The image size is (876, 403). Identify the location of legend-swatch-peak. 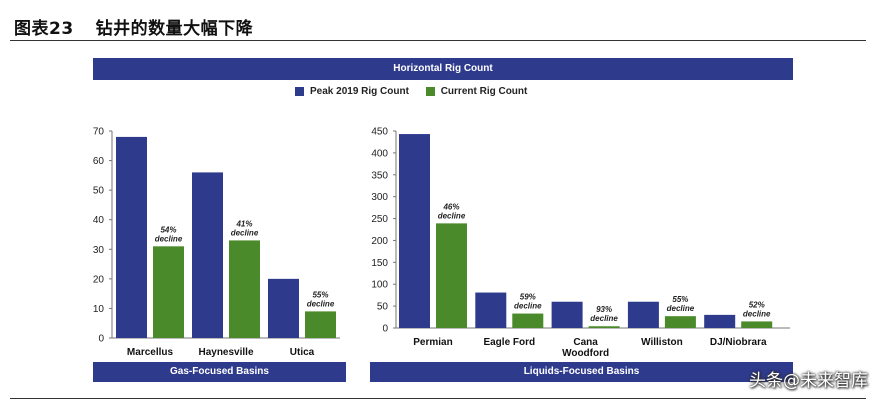
(299, 91).